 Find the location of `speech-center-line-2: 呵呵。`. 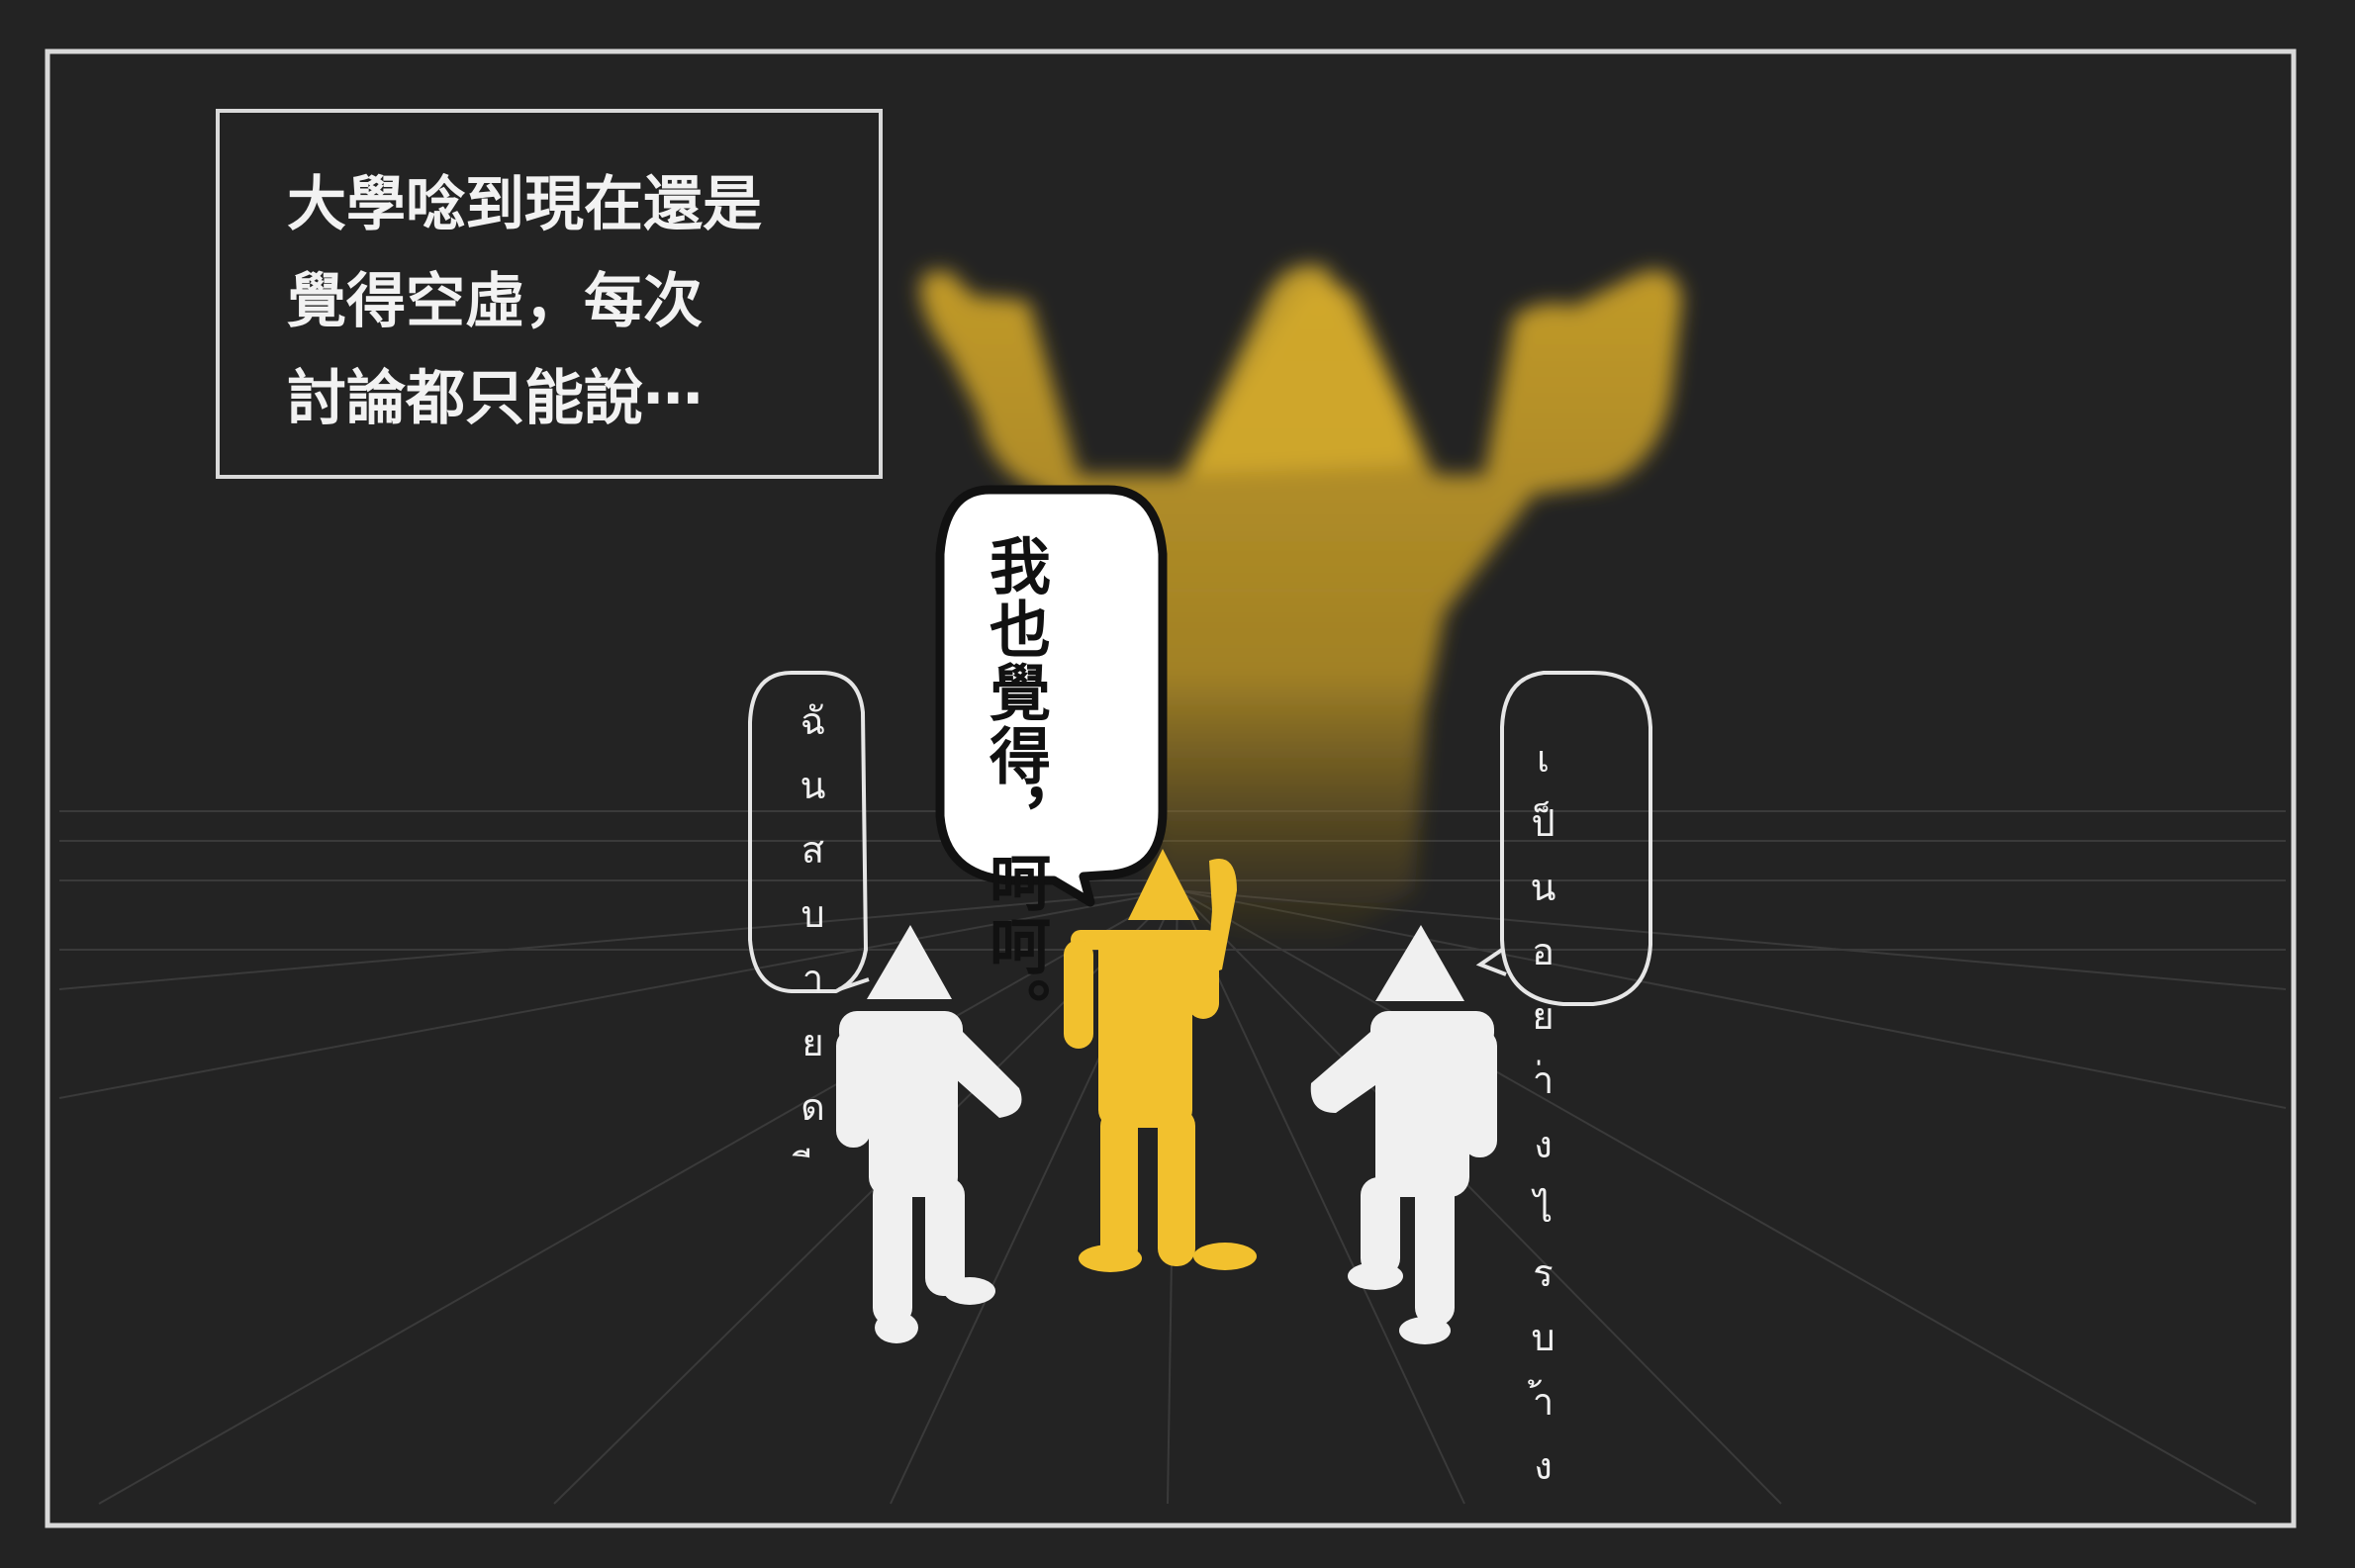

speech-center-line-2: 呵呵。 is located at coordinates (1015, 946).